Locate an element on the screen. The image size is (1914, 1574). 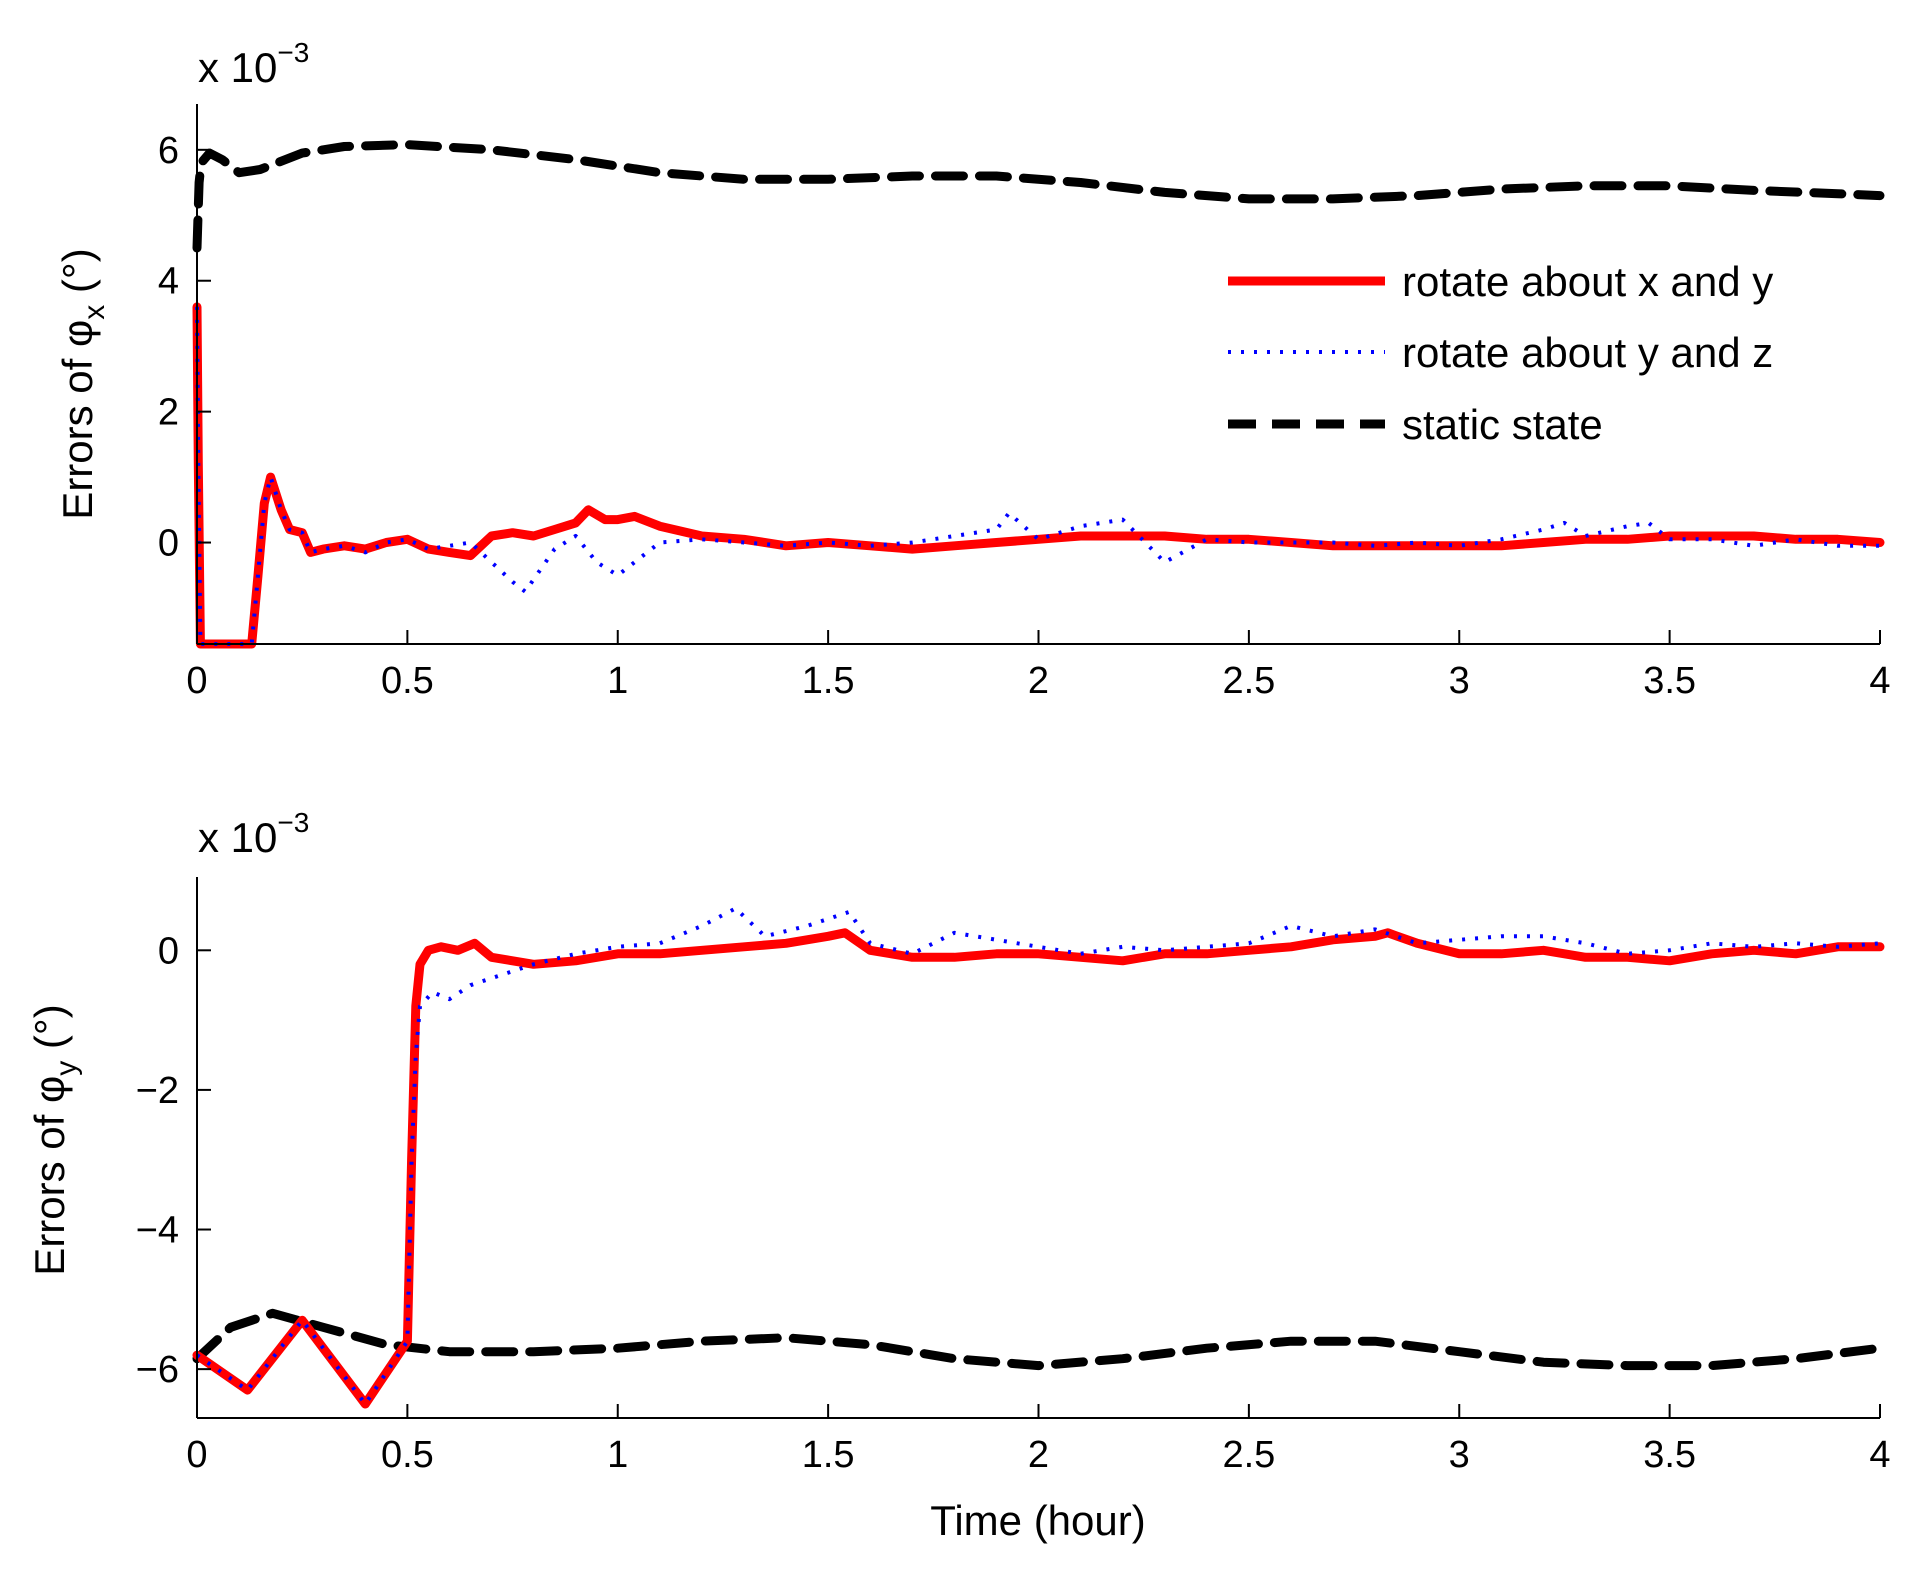
bottom-xtick-label: 3 is located at coordinates (1459, 1455).